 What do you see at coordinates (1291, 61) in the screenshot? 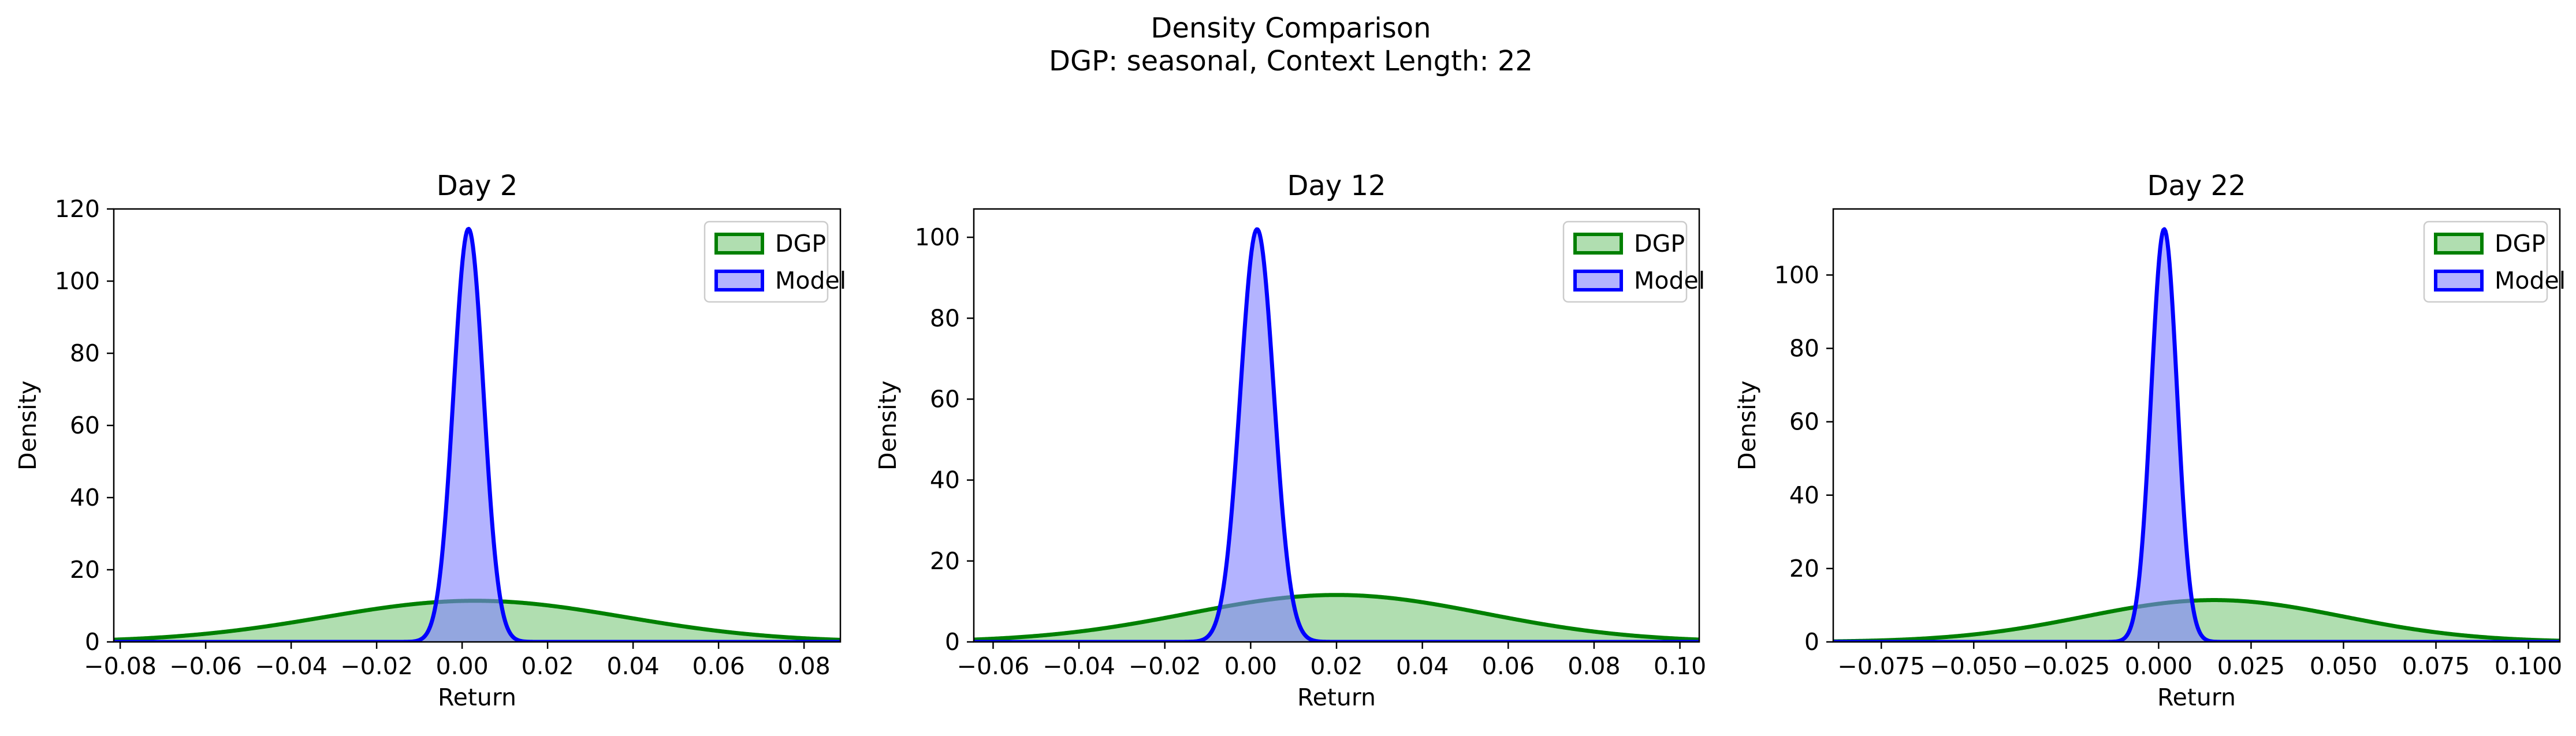
I see `figure-subtitle: DGP: seasonal, Context Length: 22` at bounding box center [1291, 61].